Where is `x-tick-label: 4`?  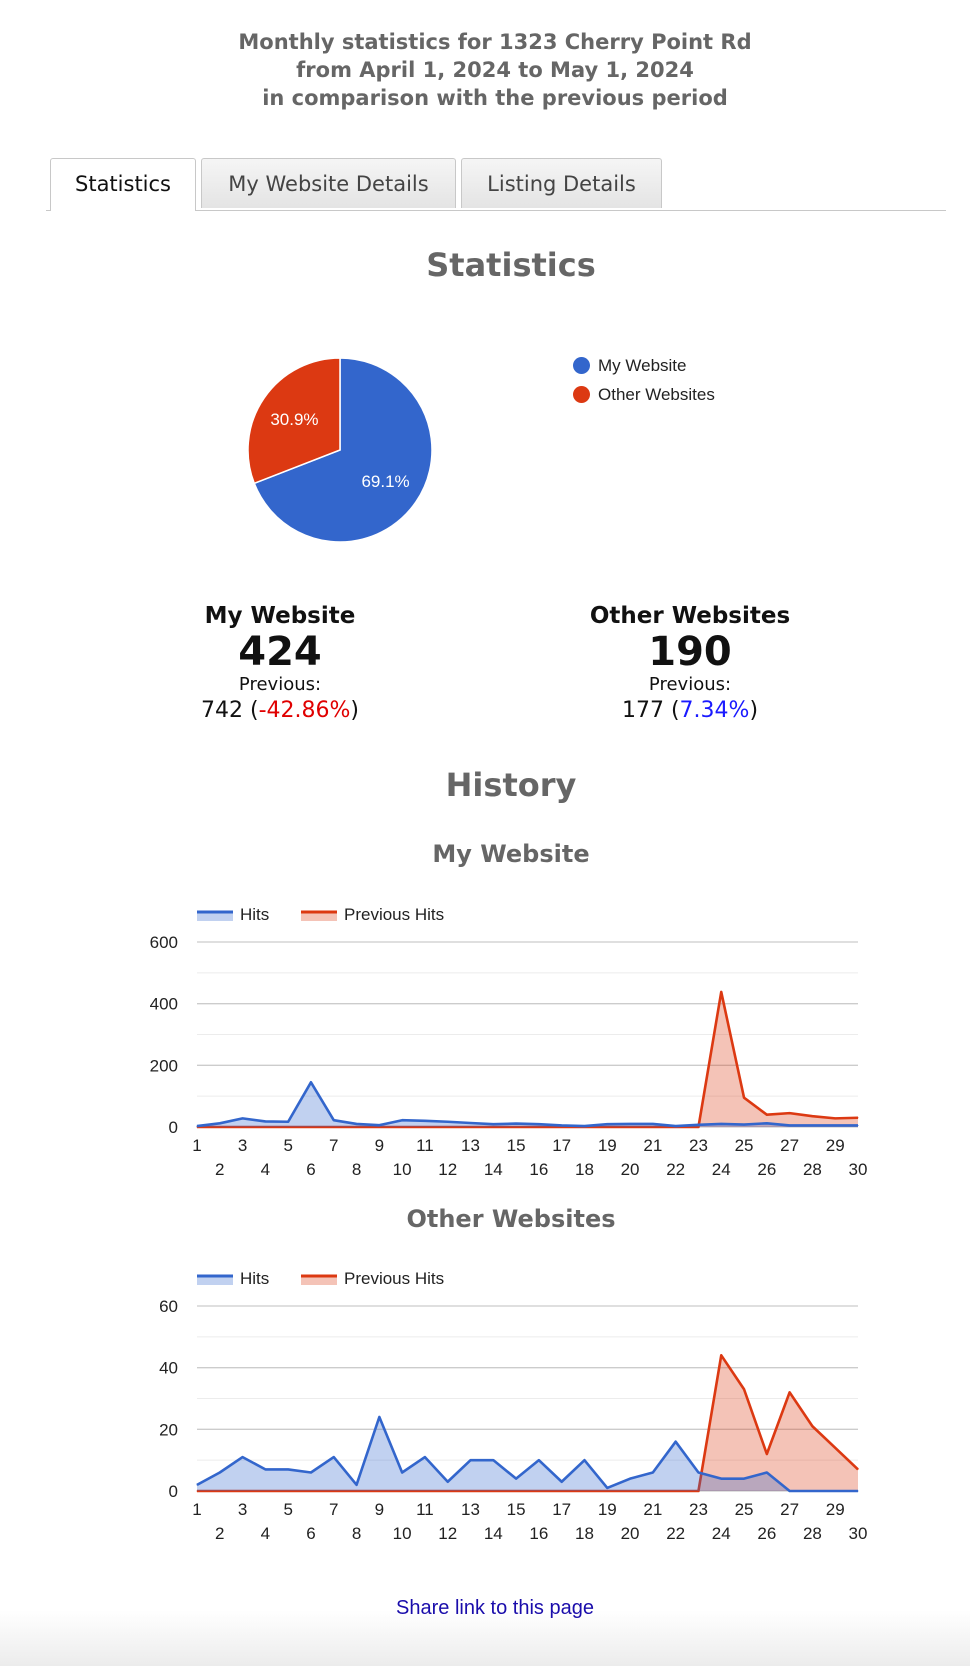 x-tick-label: 4 is located at coordinates (265, 1169).